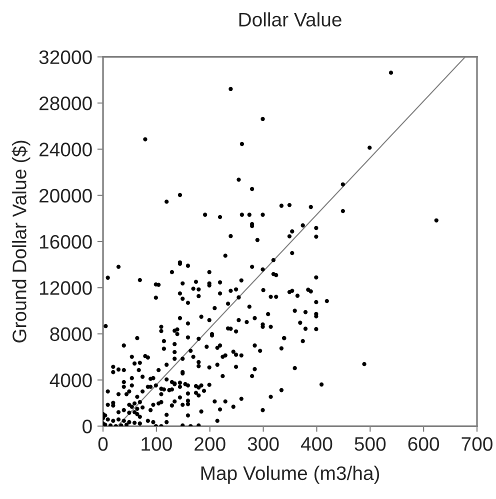 The image size is (496, 499). Describe the element at coordinates (370, 444) in the screenshot. I see `x-tick-label: 500` at that location.